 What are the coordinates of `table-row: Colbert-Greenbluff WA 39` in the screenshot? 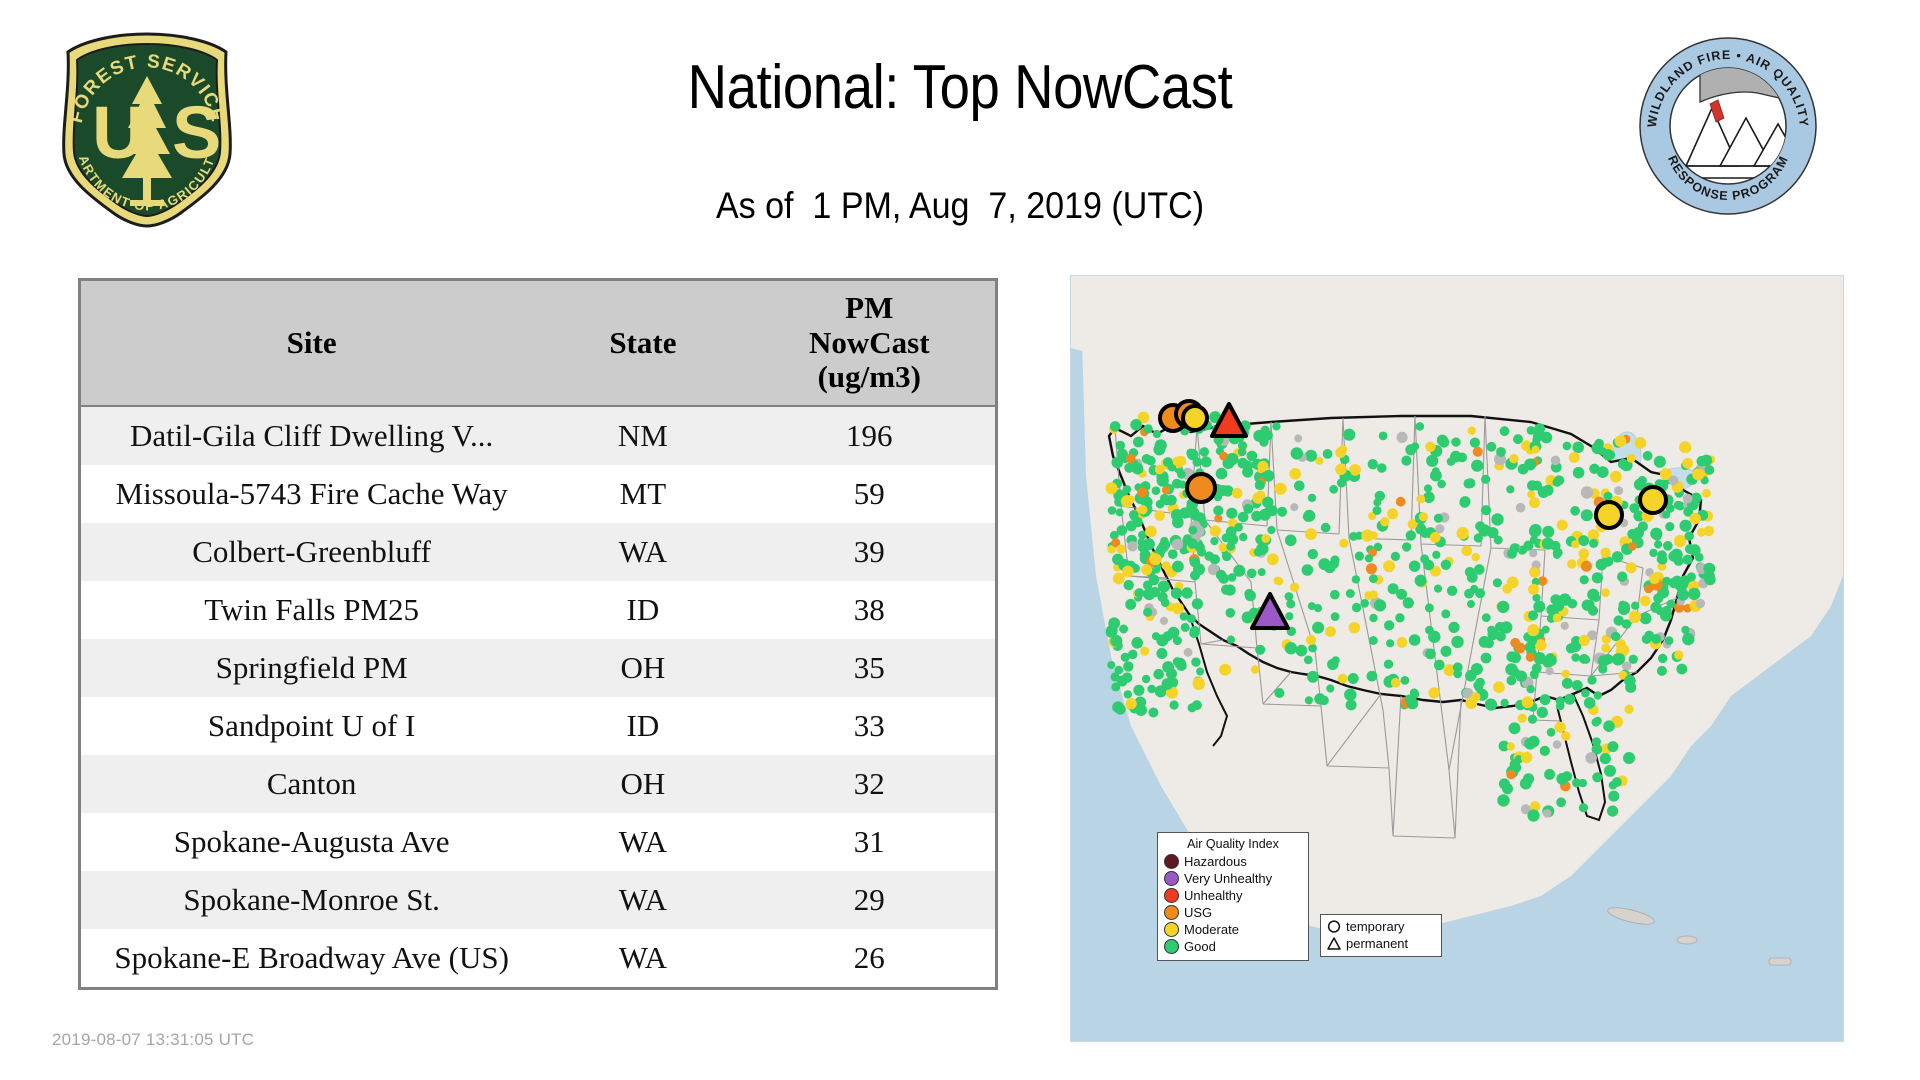 It's located at (538, 552).